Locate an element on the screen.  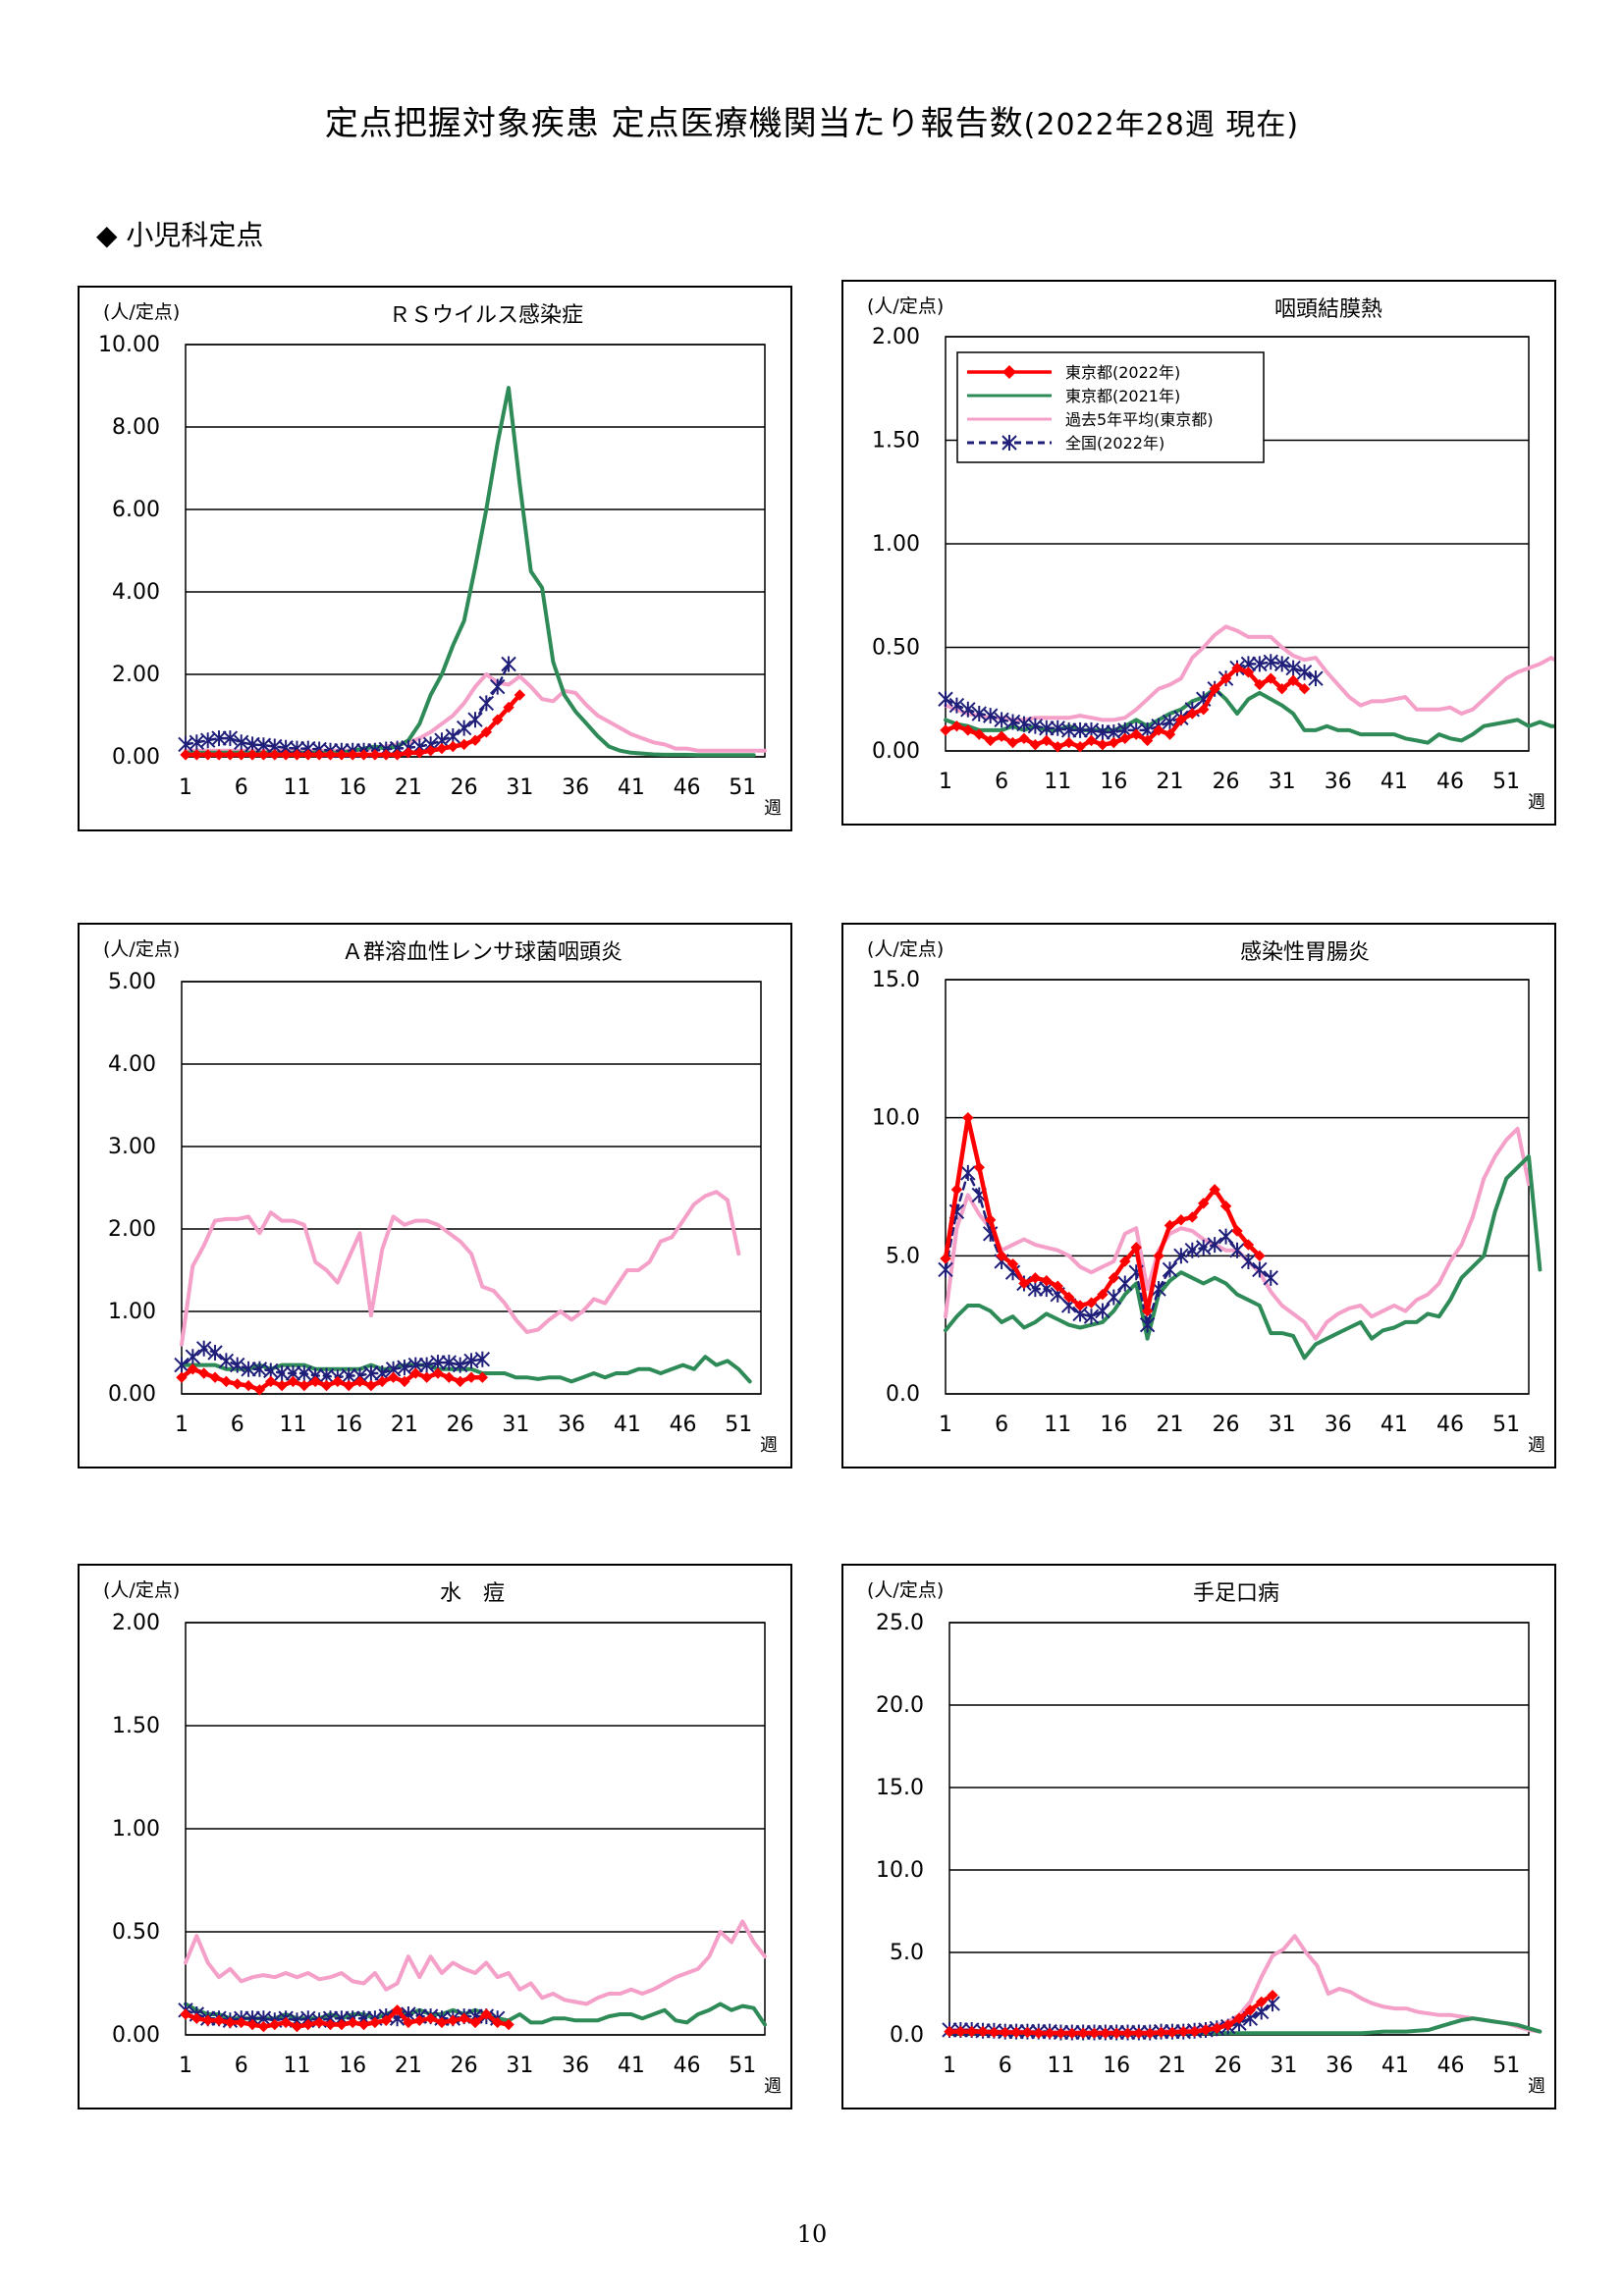
y-tick-label: 0.0 is located at coordinates (907, 2036).